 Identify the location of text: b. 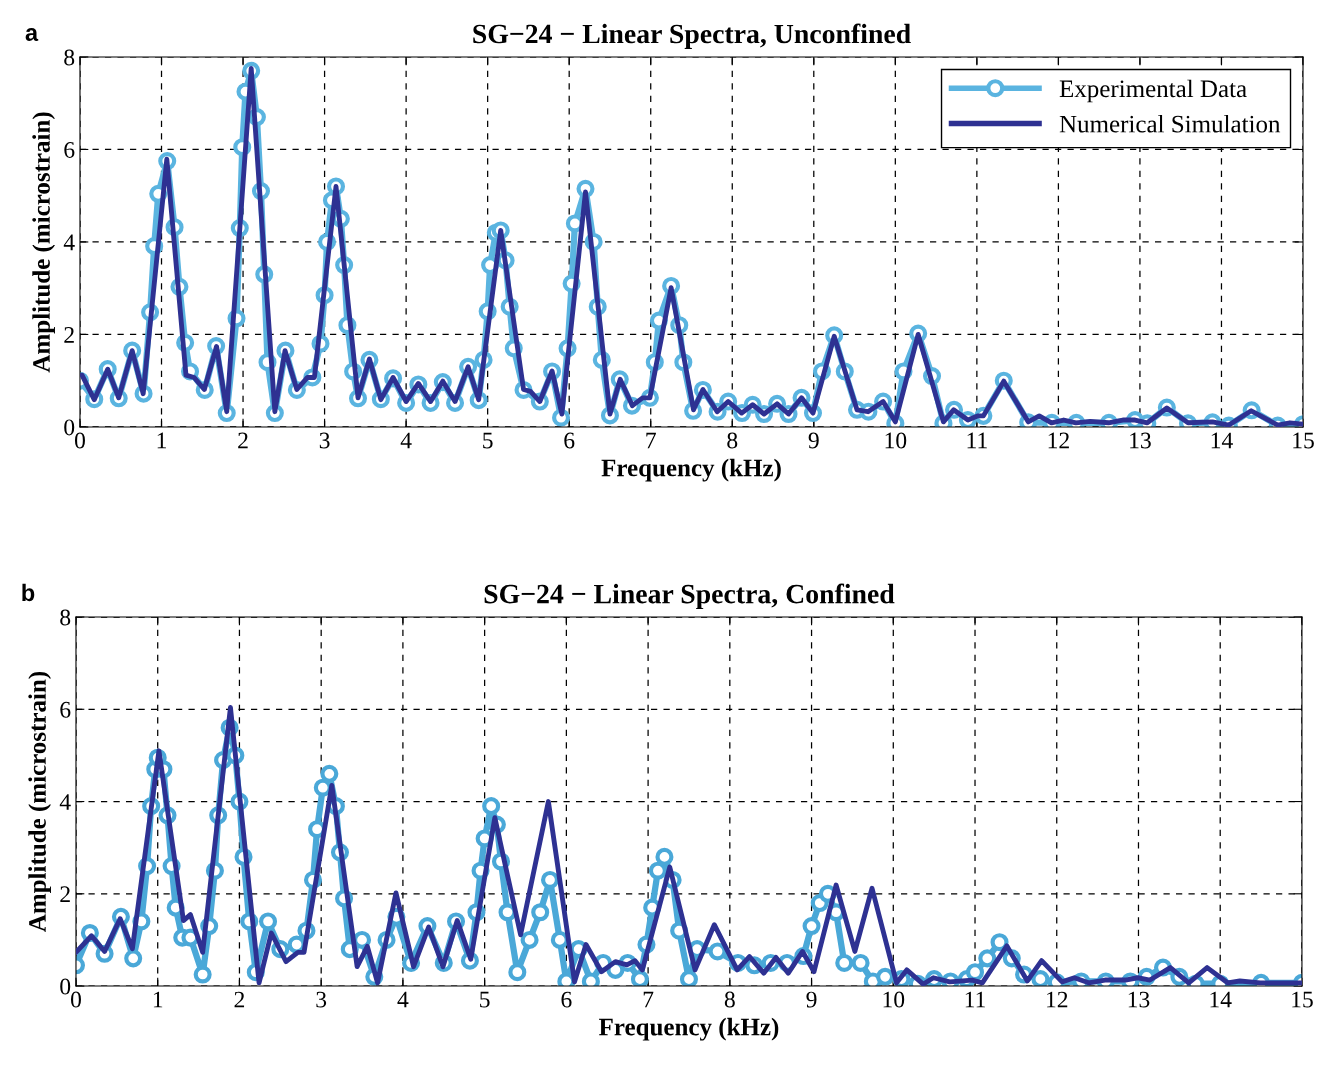
(28, 592).